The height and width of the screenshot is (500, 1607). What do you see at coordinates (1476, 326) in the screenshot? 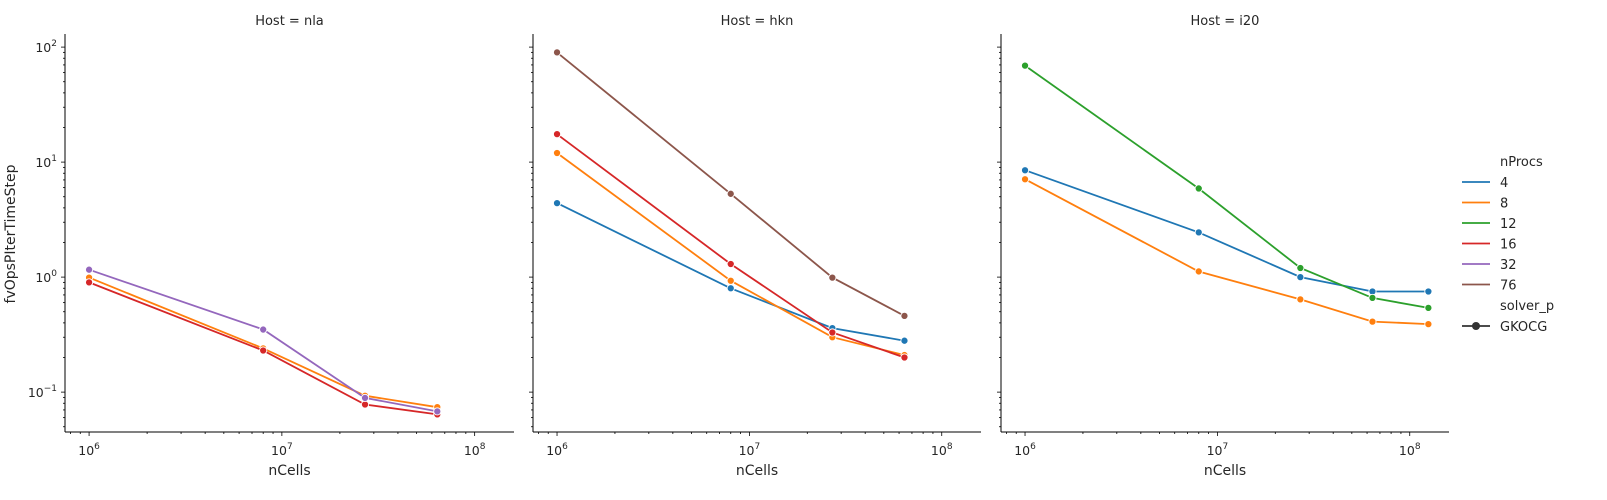
I see `legend-style-marker` at bounding box center [1476, 326].